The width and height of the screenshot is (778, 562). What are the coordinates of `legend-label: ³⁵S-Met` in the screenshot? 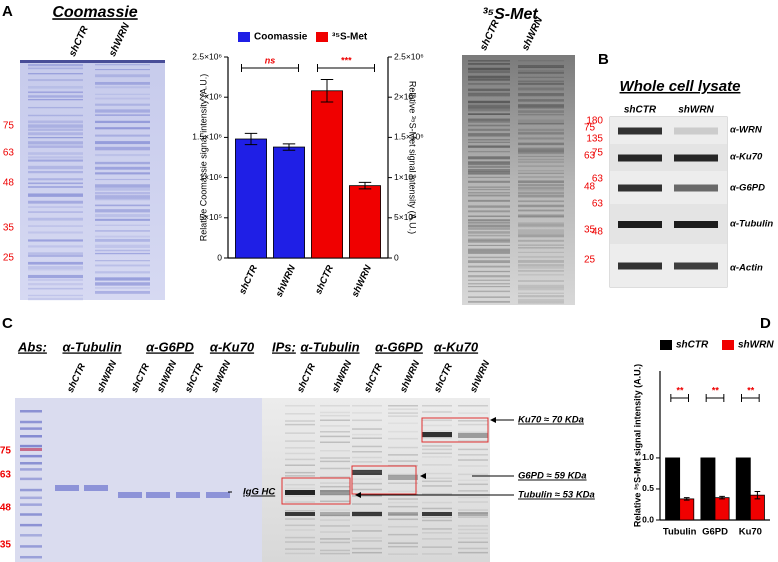 It's located at (350, 37).